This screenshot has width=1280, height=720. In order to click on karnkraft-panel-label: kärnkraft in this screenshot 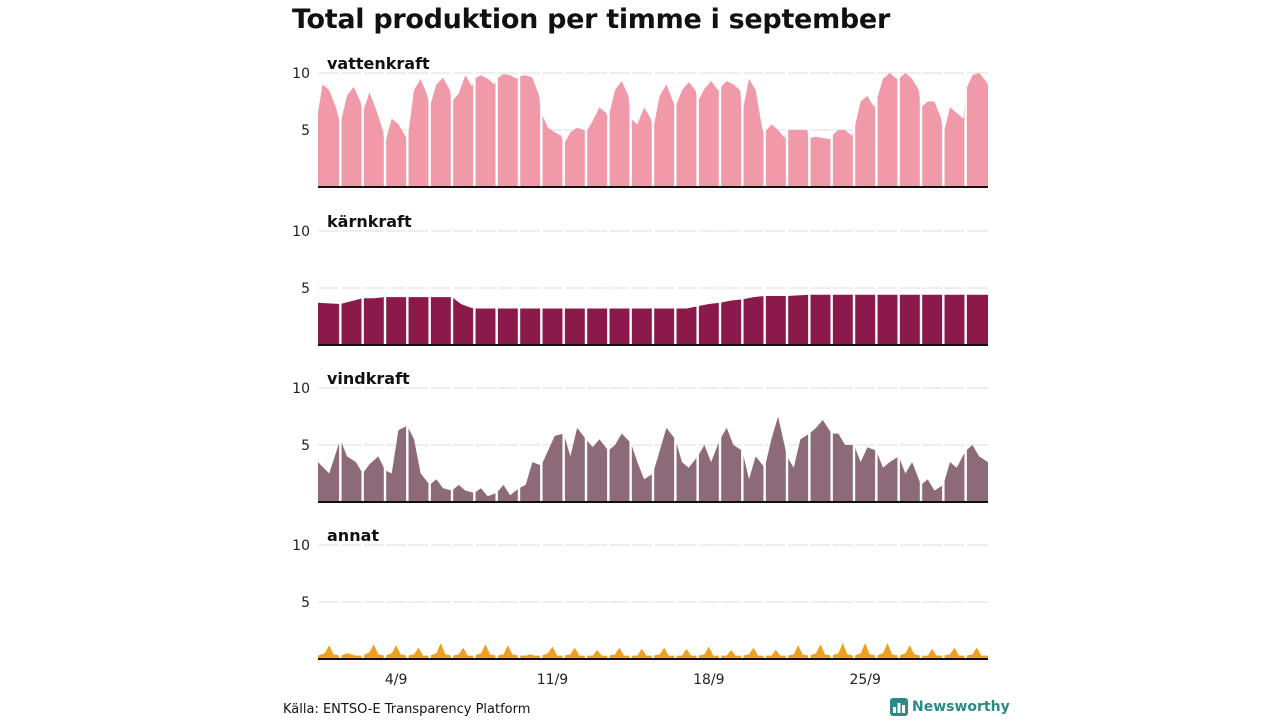, I will do `click(369, 221)`.